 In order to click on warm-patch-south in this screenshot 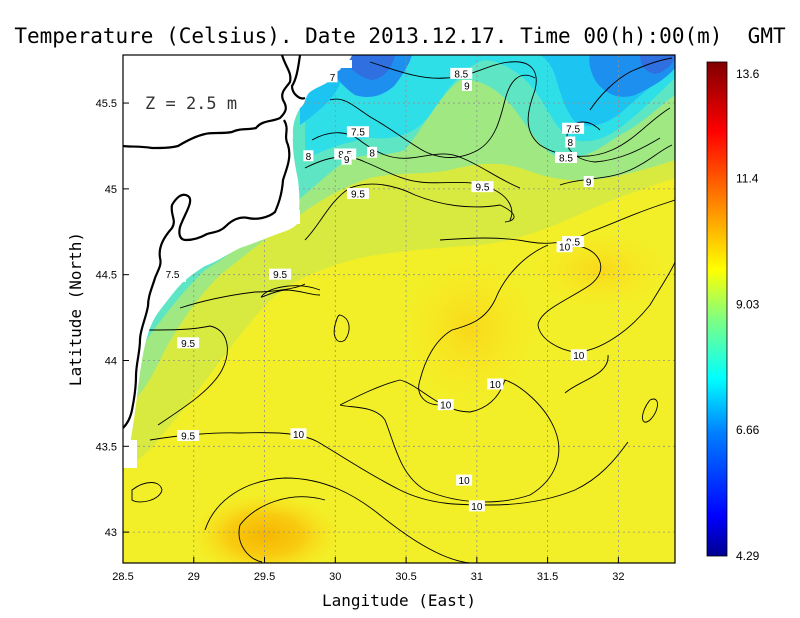, I will do `click(265, 528)`.